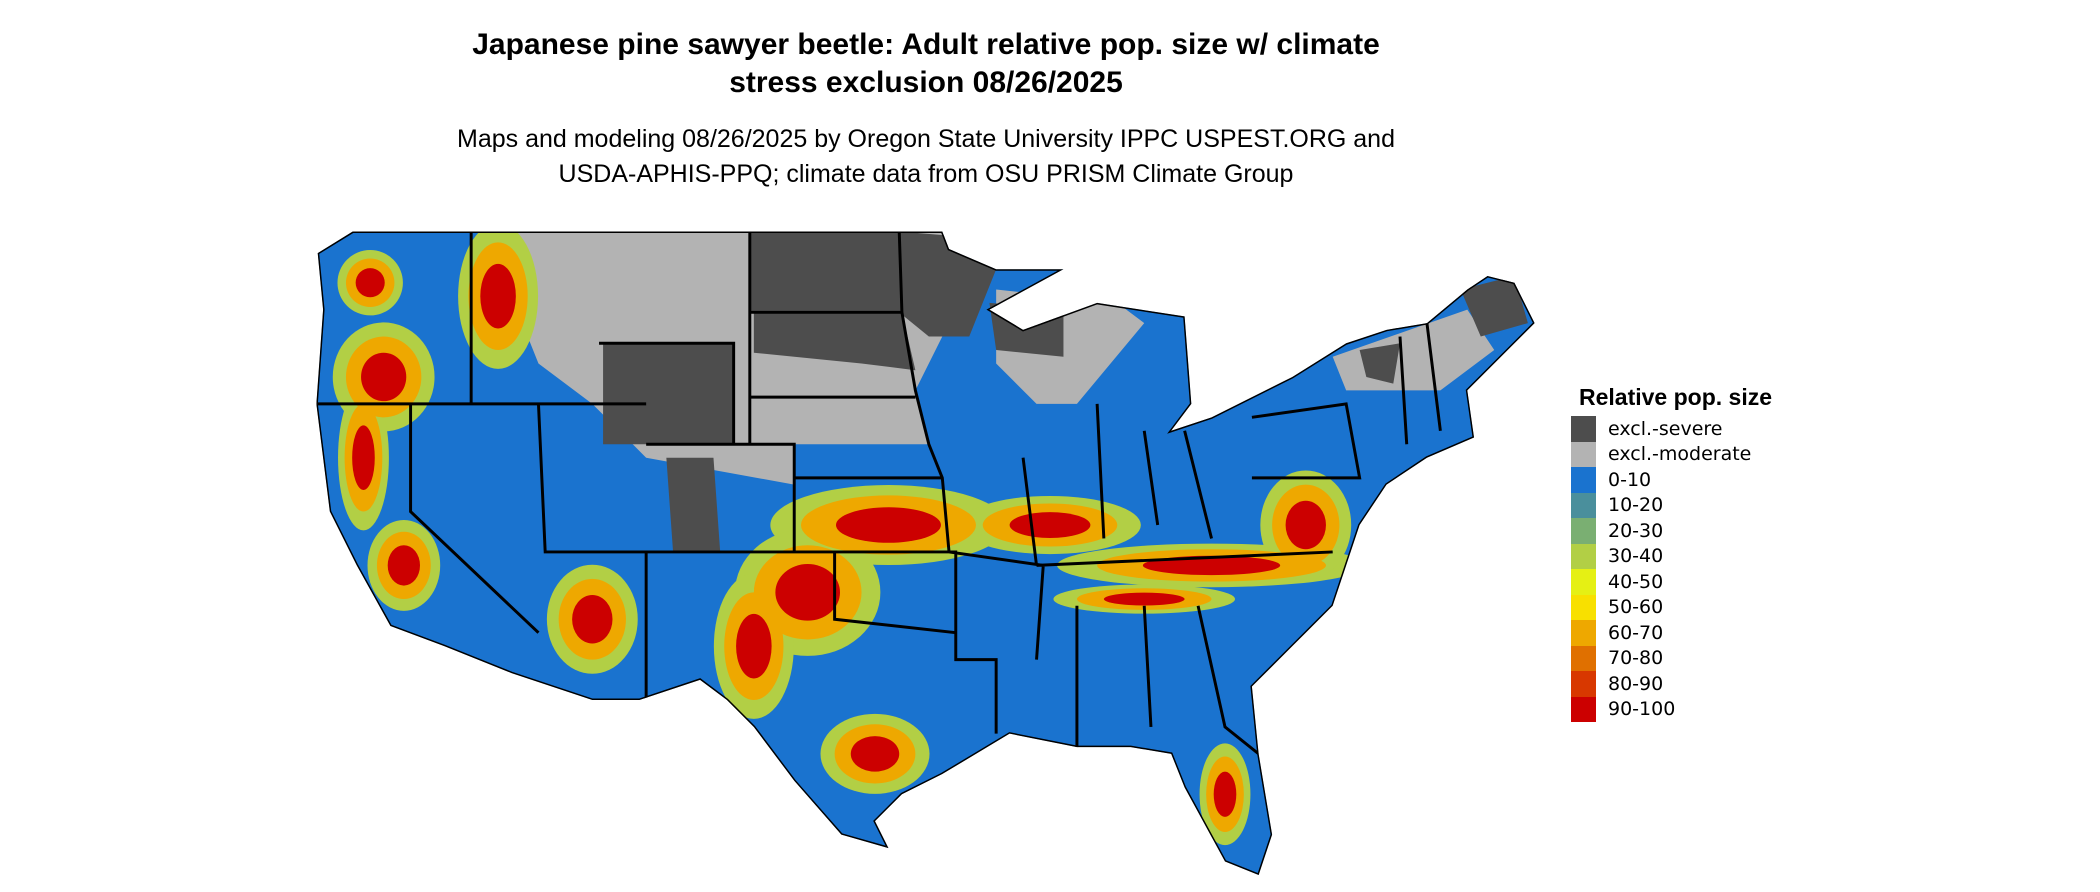  I want to click on legend-label: 60-70, so click(1636, 632).